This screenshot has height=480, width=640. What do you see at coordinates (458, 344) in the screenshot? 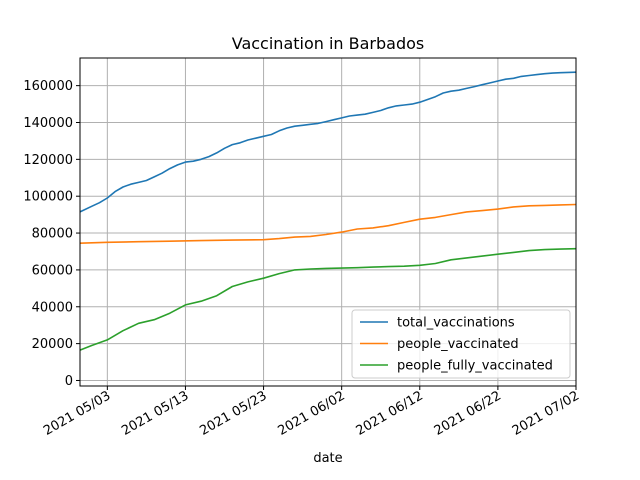
I see `legend-label: people_vaccinated` at bounding box center [458, 344].